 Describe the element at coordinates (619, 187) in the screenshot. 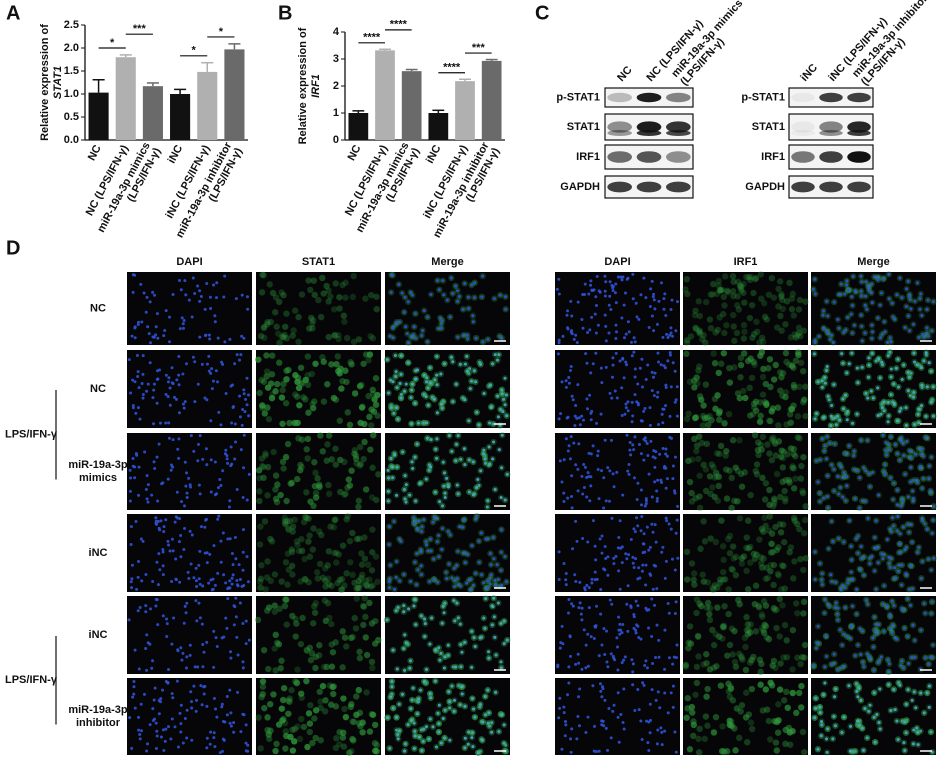

I see `blot-band` at that location.